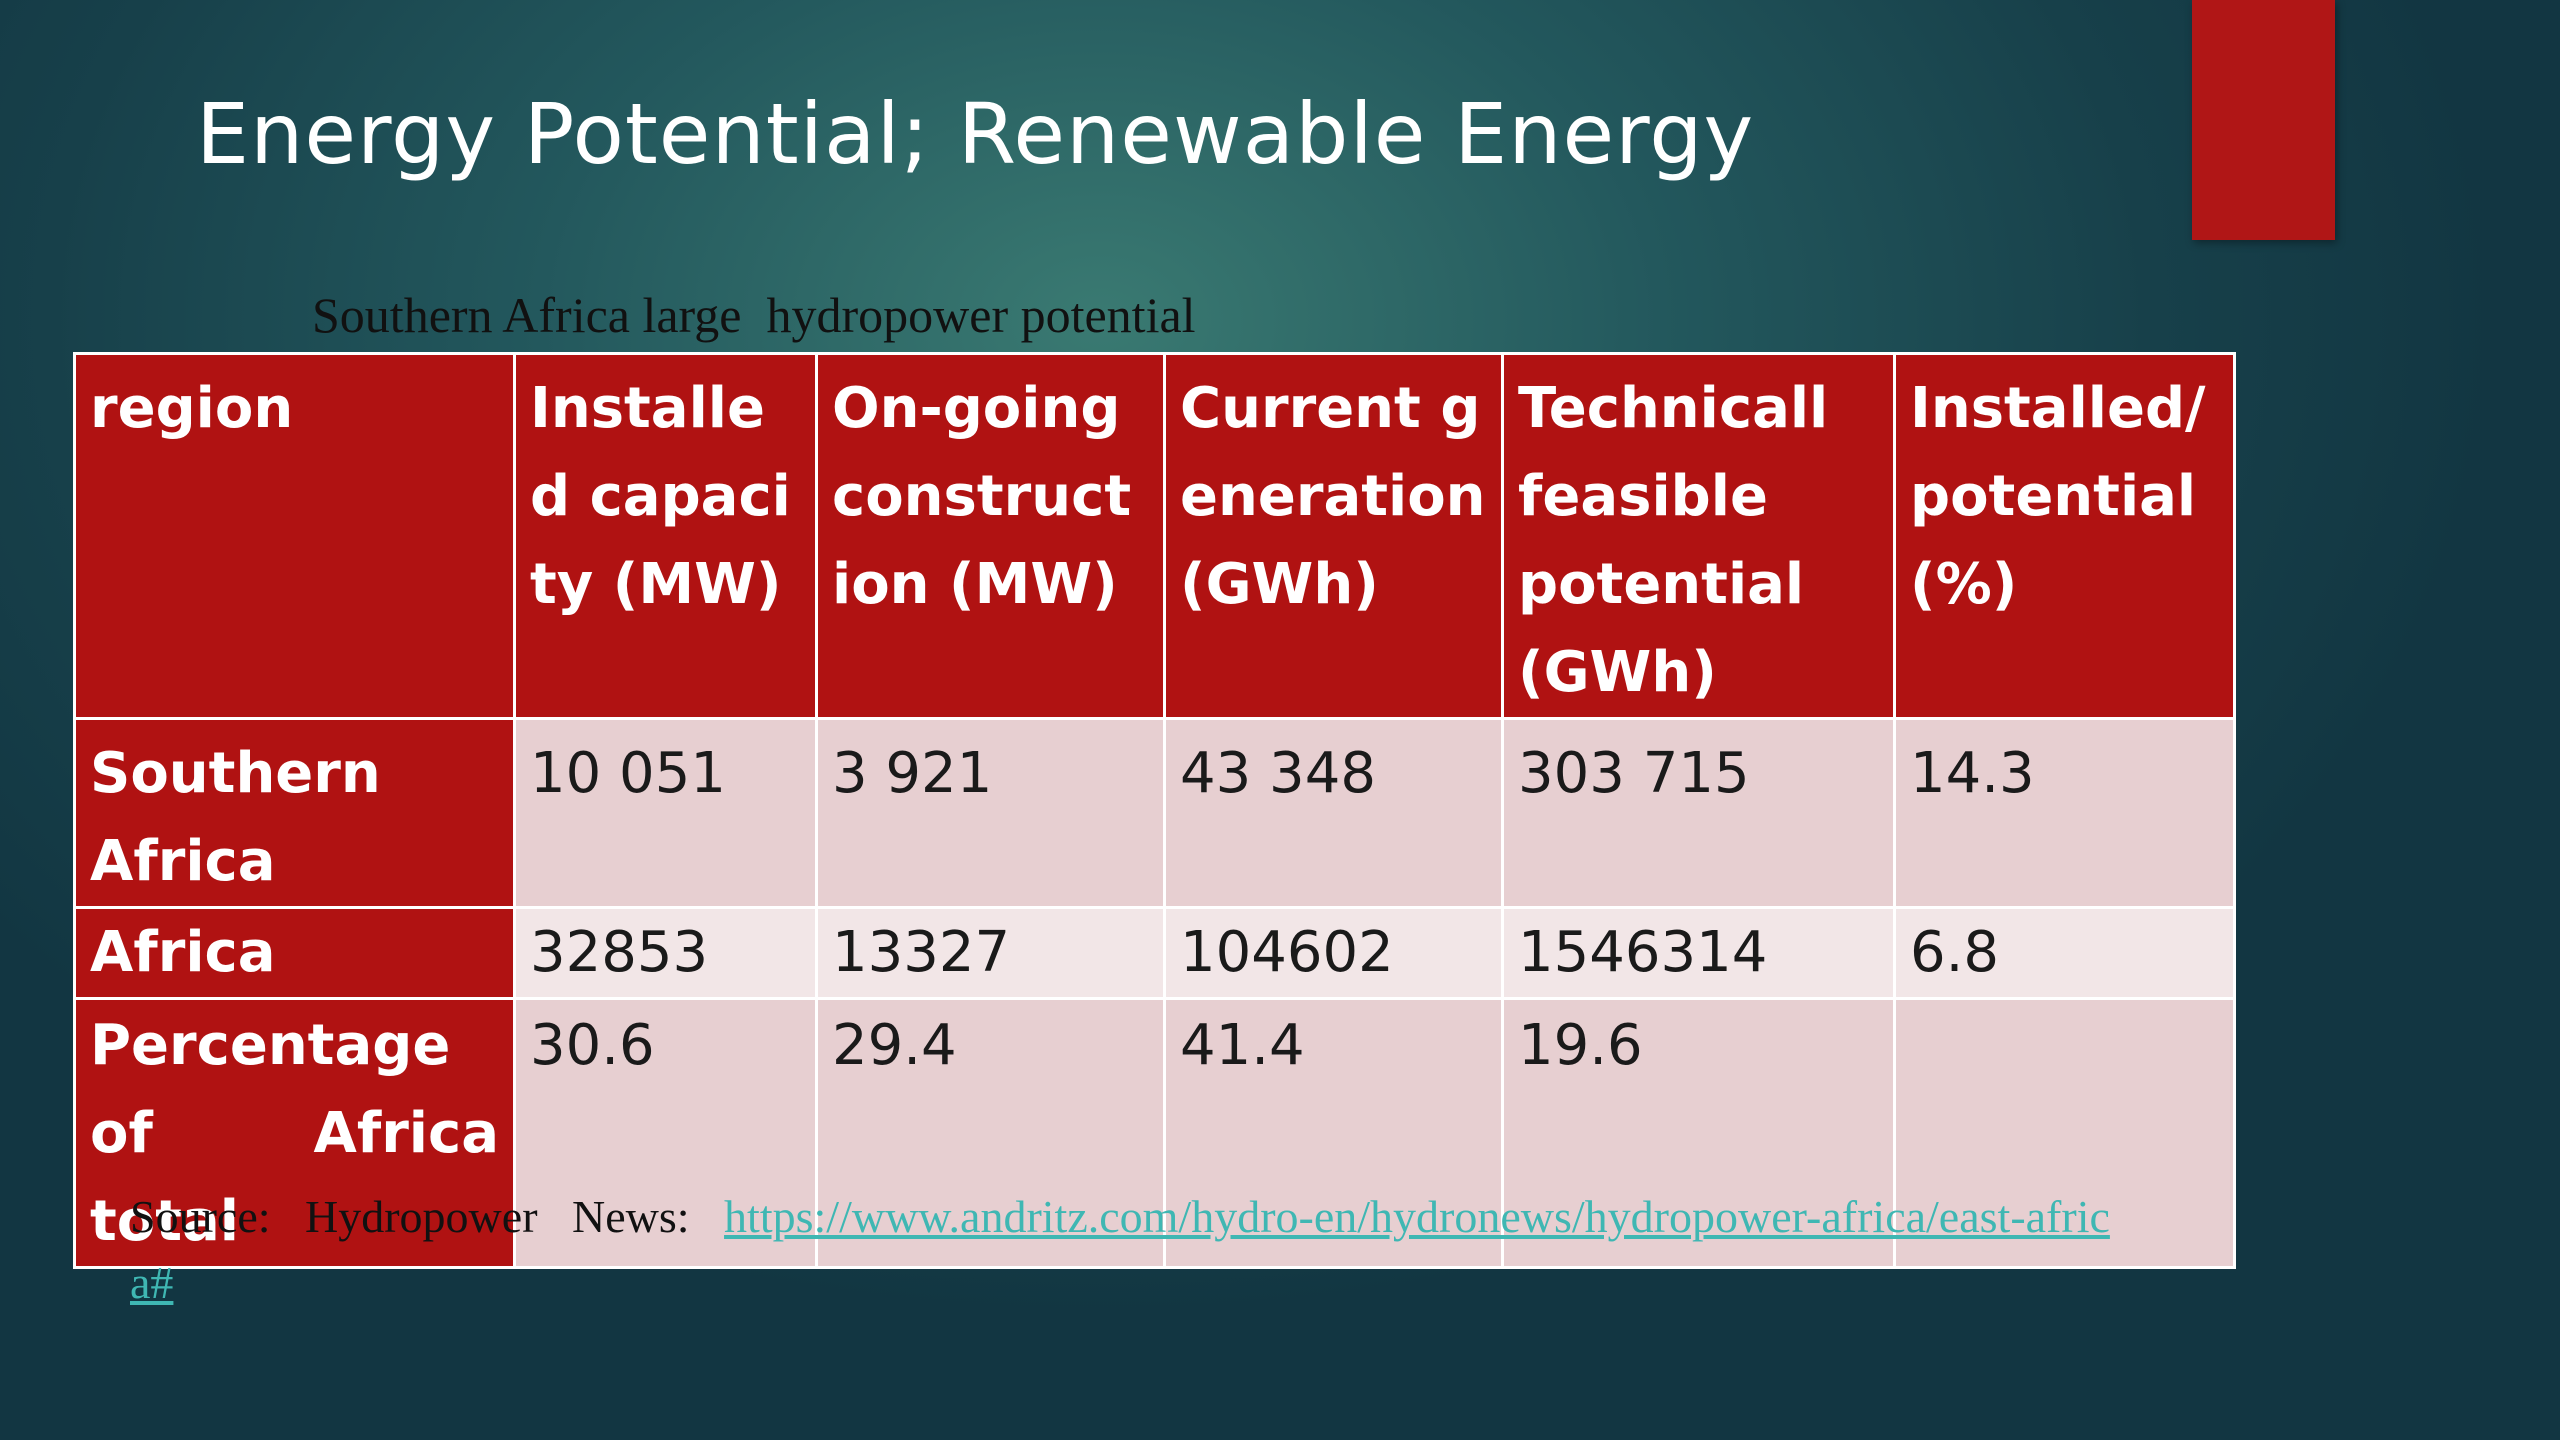 This screenshot has width=2560, height=1440. What do you see at coordinates (665, 1133) in the screenshot?
I see `cell-installed: 30.6` at bounding box center [665, 1133].